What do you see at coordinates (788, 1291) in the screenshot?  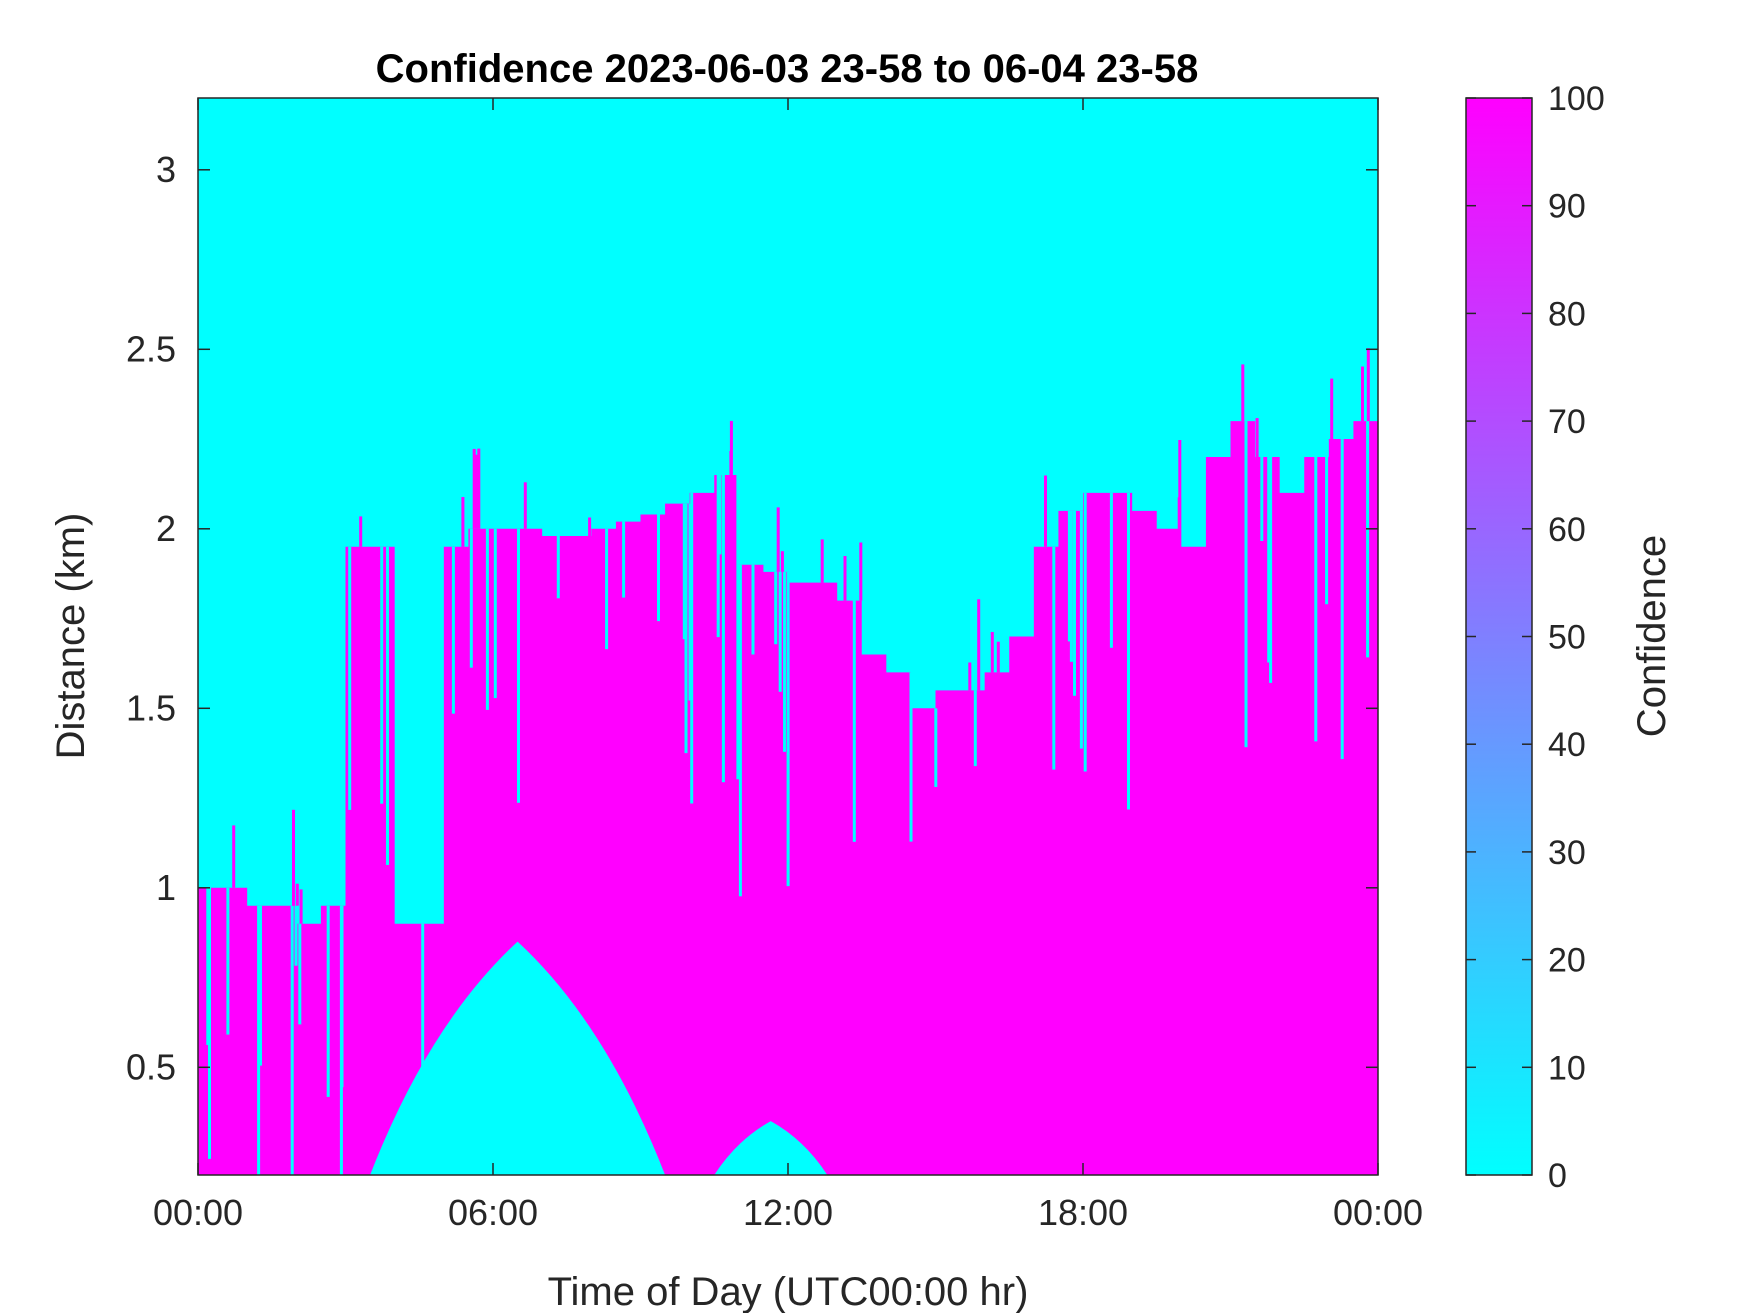 I see `x-axis-title: Time of Day (UTC00:00 hr)` at bounding box center [788, 1291].